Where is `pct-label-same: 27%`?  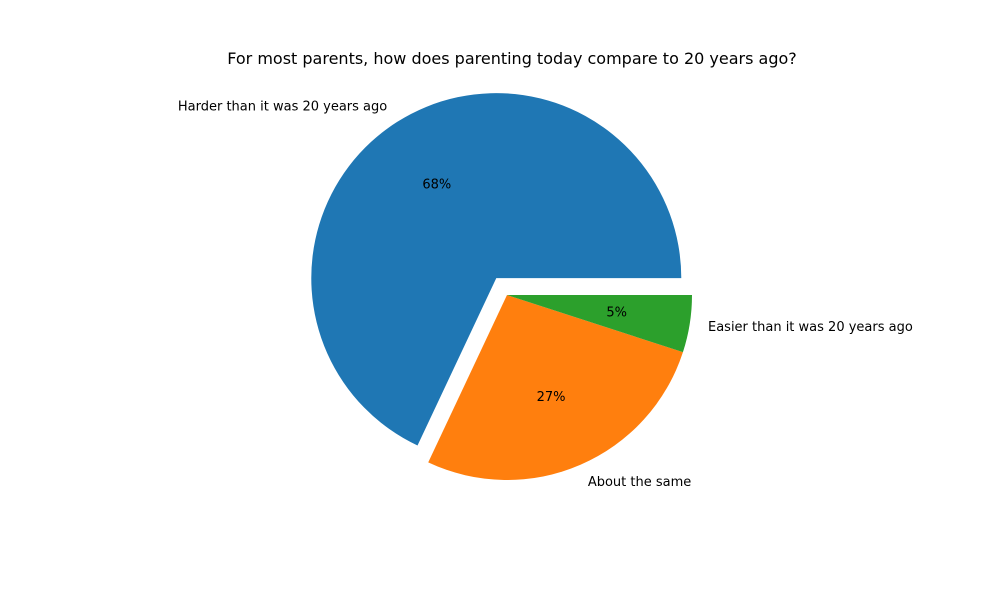 pct-label-same: 27% is located at coordinates (551, 397).